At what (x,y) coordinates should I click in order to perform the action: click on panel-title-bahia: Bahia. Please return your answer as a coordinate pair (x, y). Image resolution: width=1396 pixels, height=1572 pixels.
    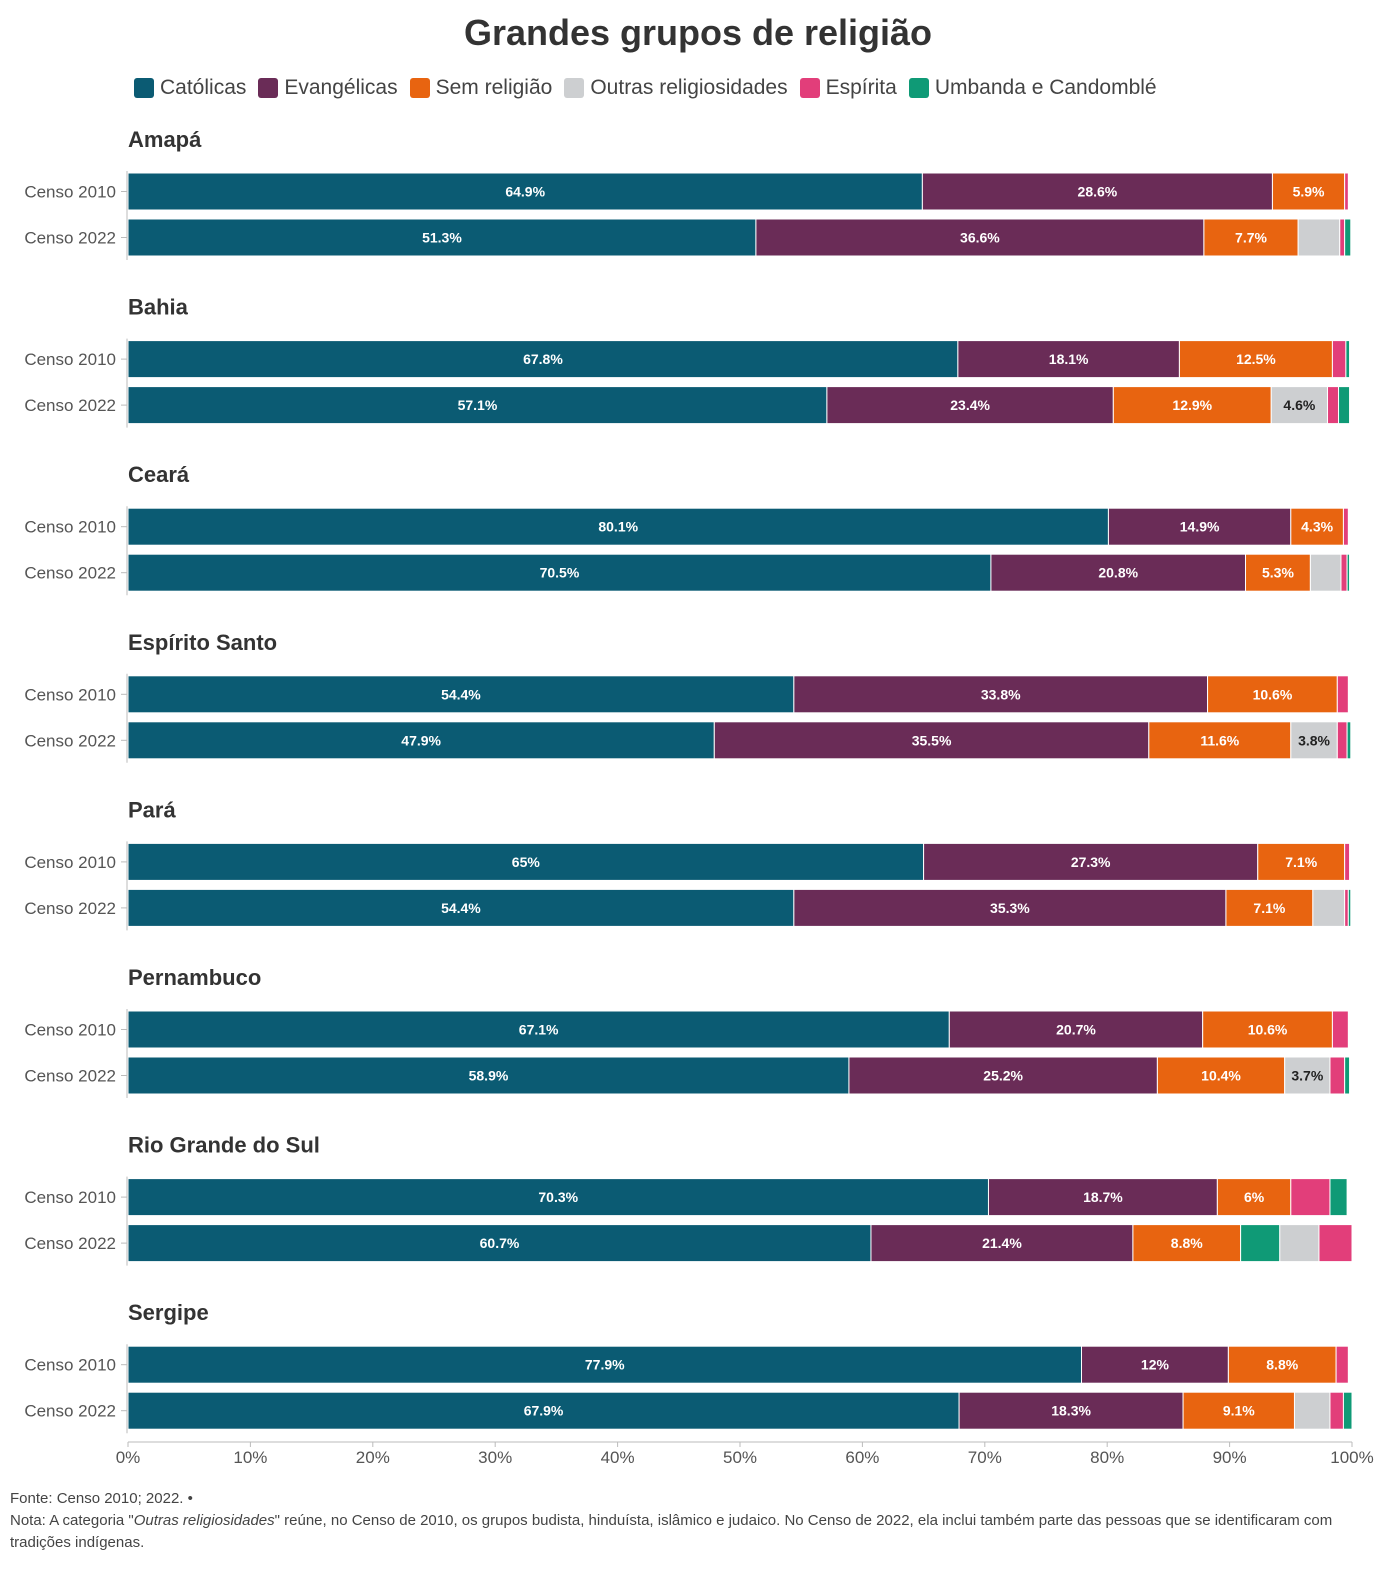
    Looking at the image, I should click on (158, 307).